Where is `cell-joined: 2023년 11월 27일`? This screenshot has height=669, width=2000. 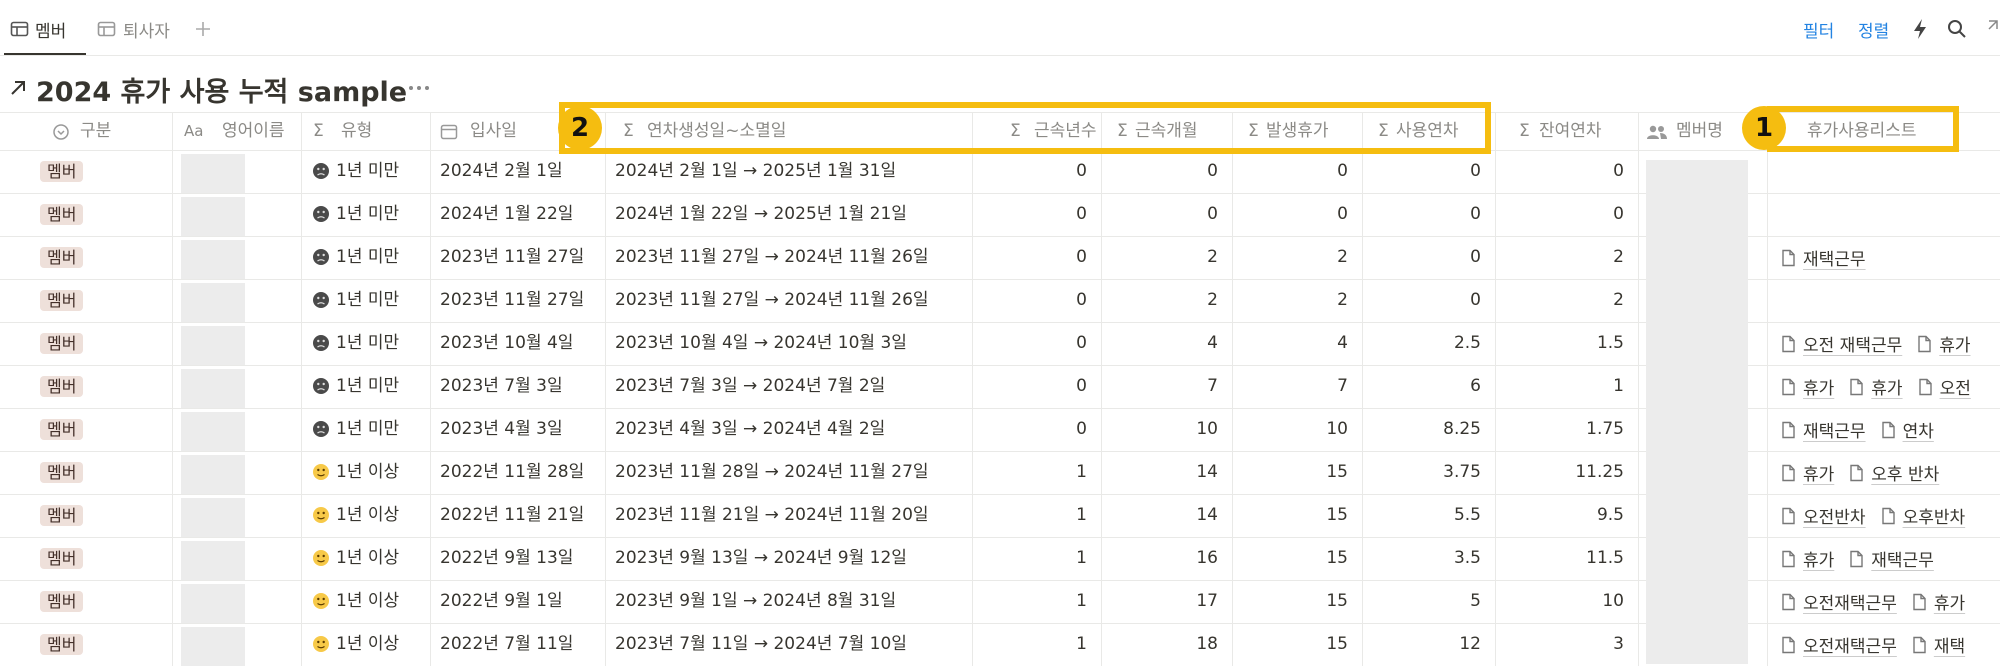 cell-joined: 2023년 11월 27일 is located at coordinates (512, 300).